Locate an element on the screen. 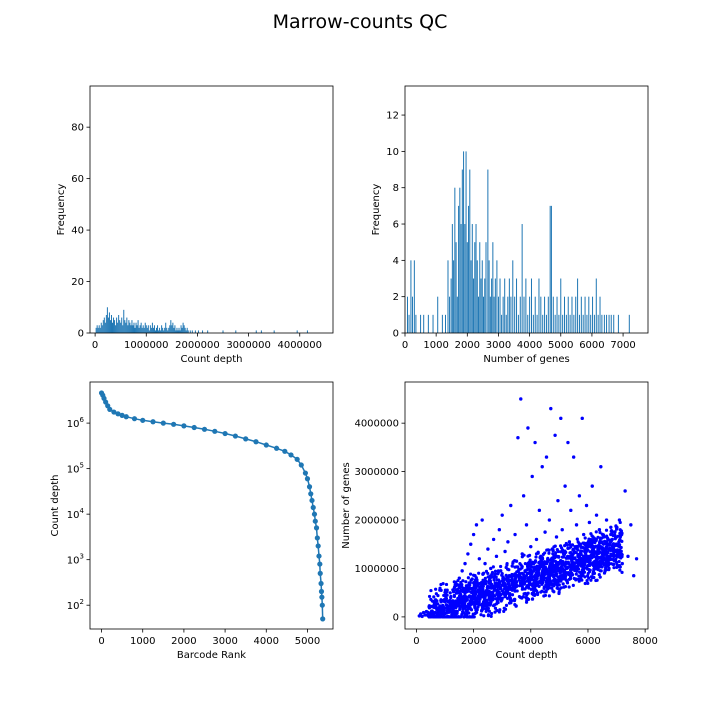 The width and height of the screenshot is (720, 720). y-tick-label: 106 is located at coordinates (76, 423).